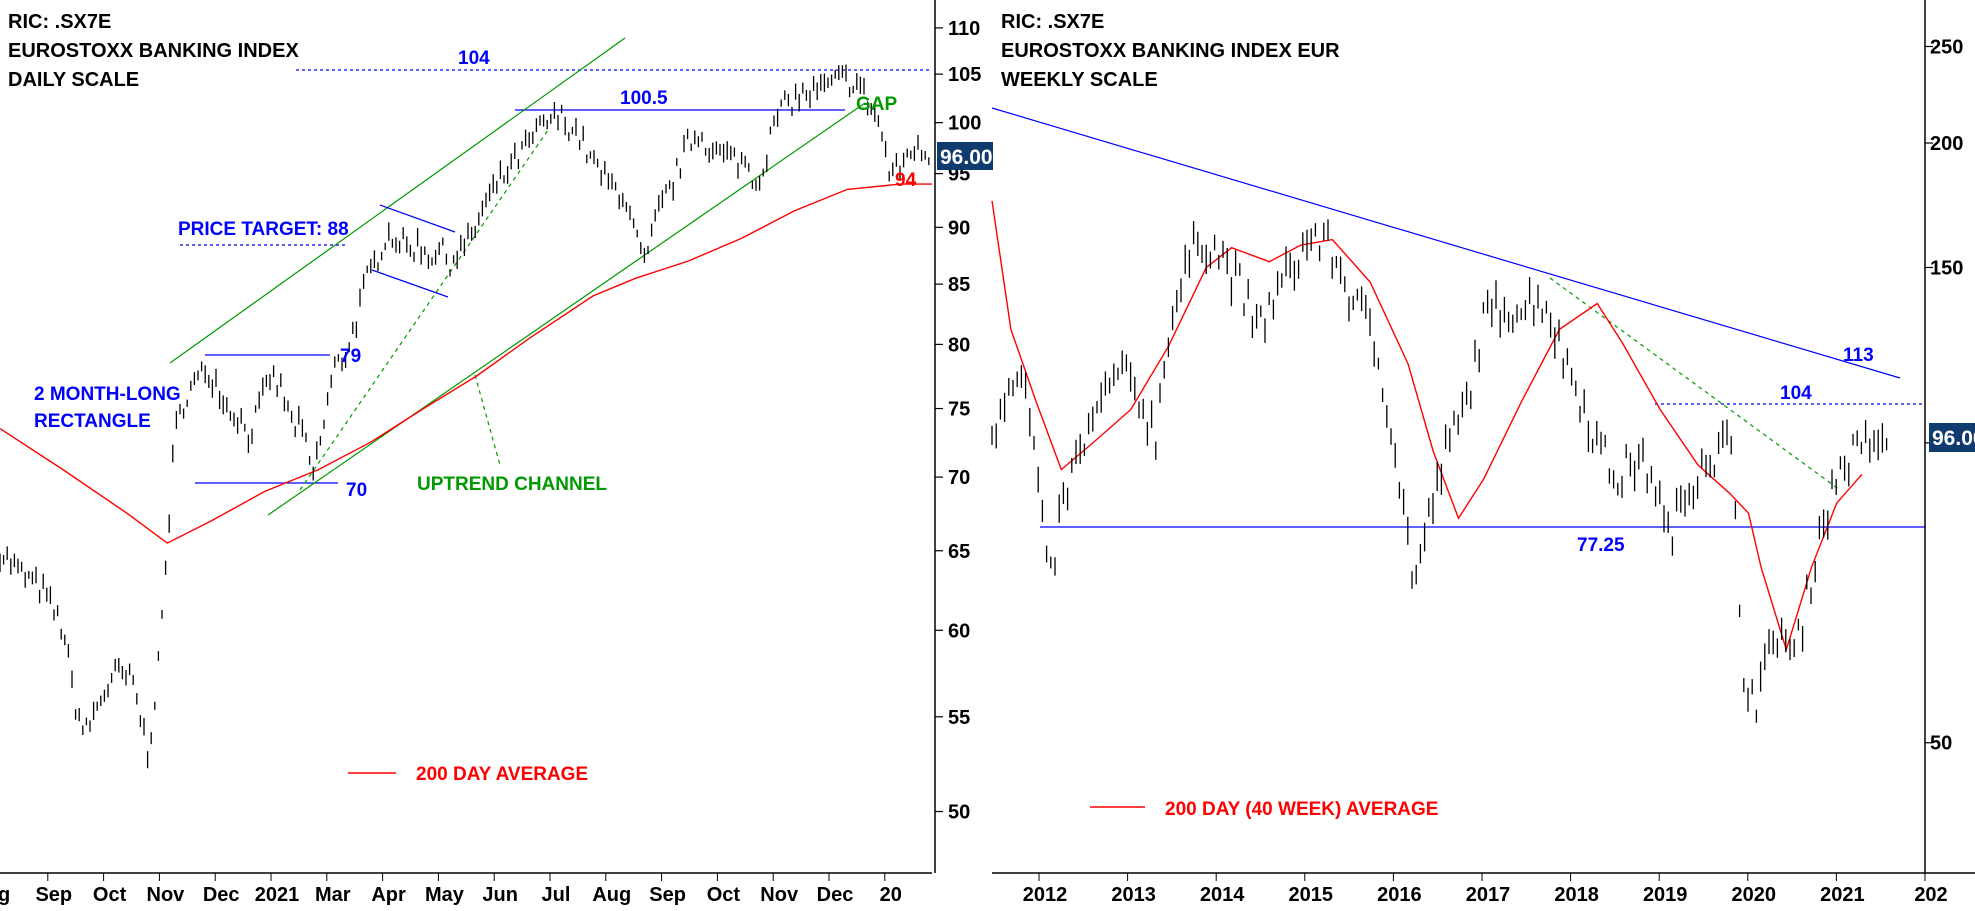 This screenshot has height=911, width=1975. What do you see at coordinates (1754, 895) in the screenshot?
I see `weekly-x-tick-label: 2020` at bounding box center [1754, 895].